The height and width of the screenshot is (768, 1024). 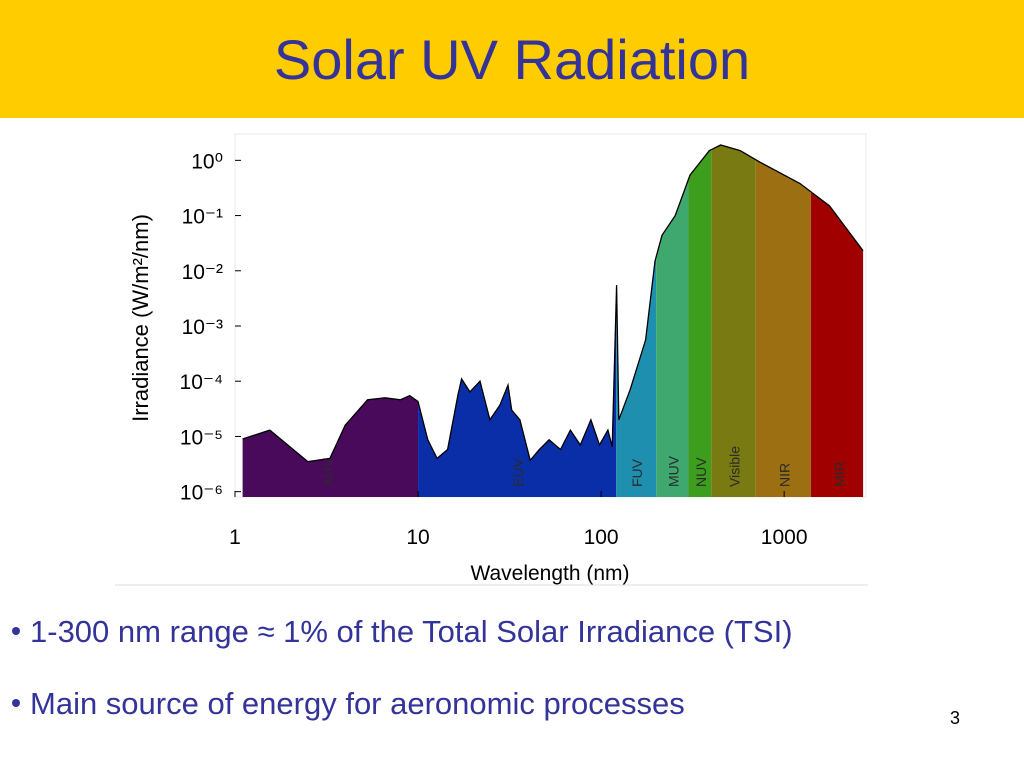 What do you see at coordinates (140, 318) in the screenshot?
I see `y-axis-label: Irradiance (W/m²/nm)` at bounding box center [140, 318].